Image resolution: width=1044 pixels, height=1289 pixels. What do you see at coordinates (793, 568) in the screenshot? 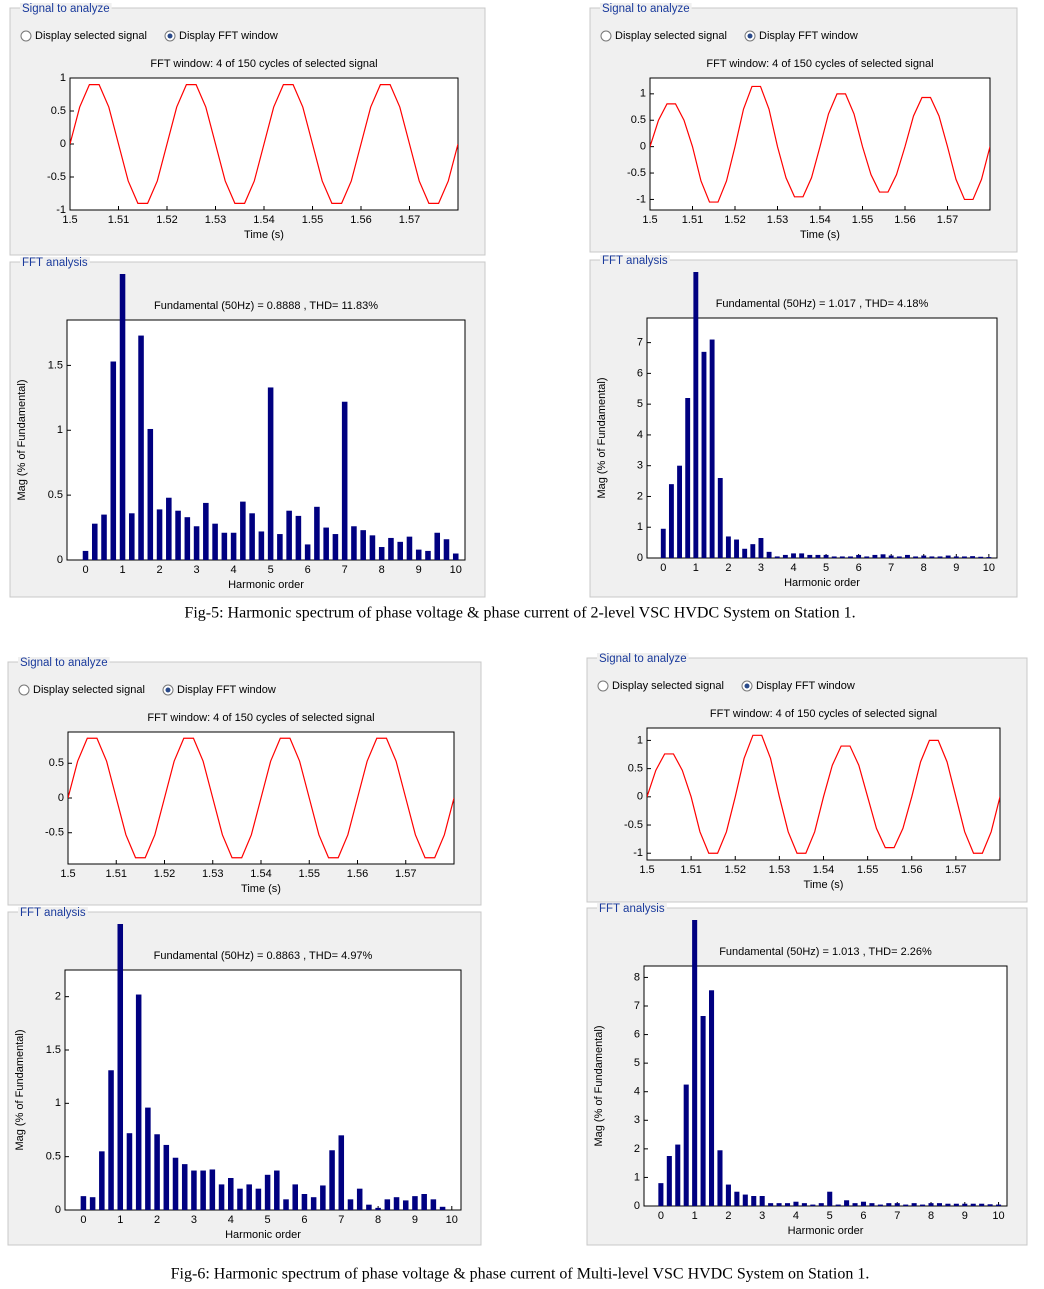
I see `x-tick-label: 4` at bounding box center [793, 568].